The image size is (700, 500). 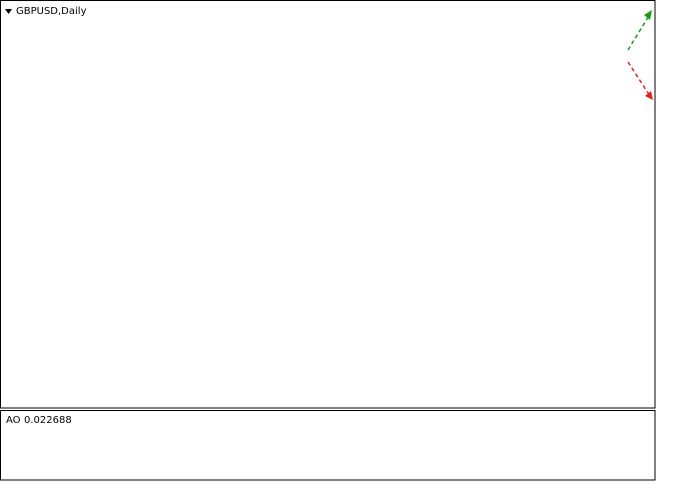 What do you see at coordinates (13, 420) in the screenshot?
I see `ao-title: AO` at bounding box center [13, 420].